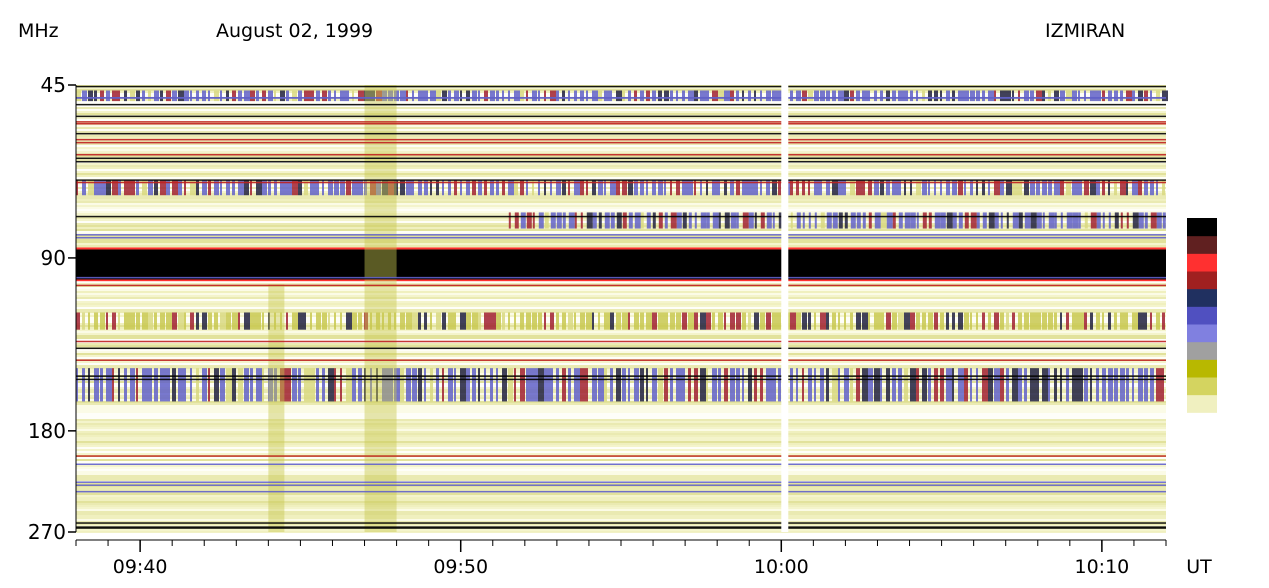 Image resolution: width=1269 pixels, height=588 pixels. Describe the element at coordinates (1202, 386) in the screenshot. I see `colorbar-segment` at that location.